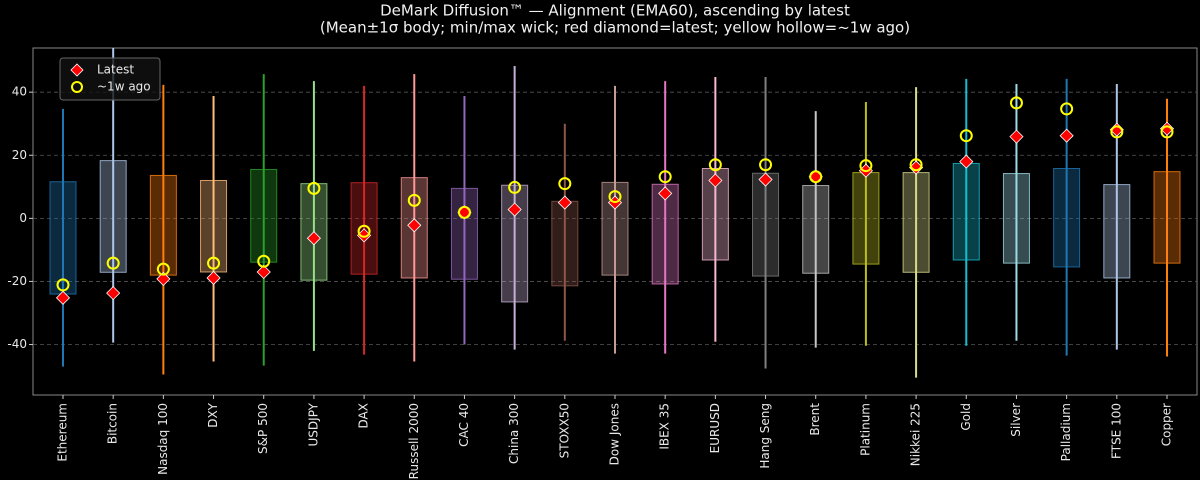 This screenshot has height=480, width=1200. I want to click on x-tick-label: Palladium, so click(1066, 432).